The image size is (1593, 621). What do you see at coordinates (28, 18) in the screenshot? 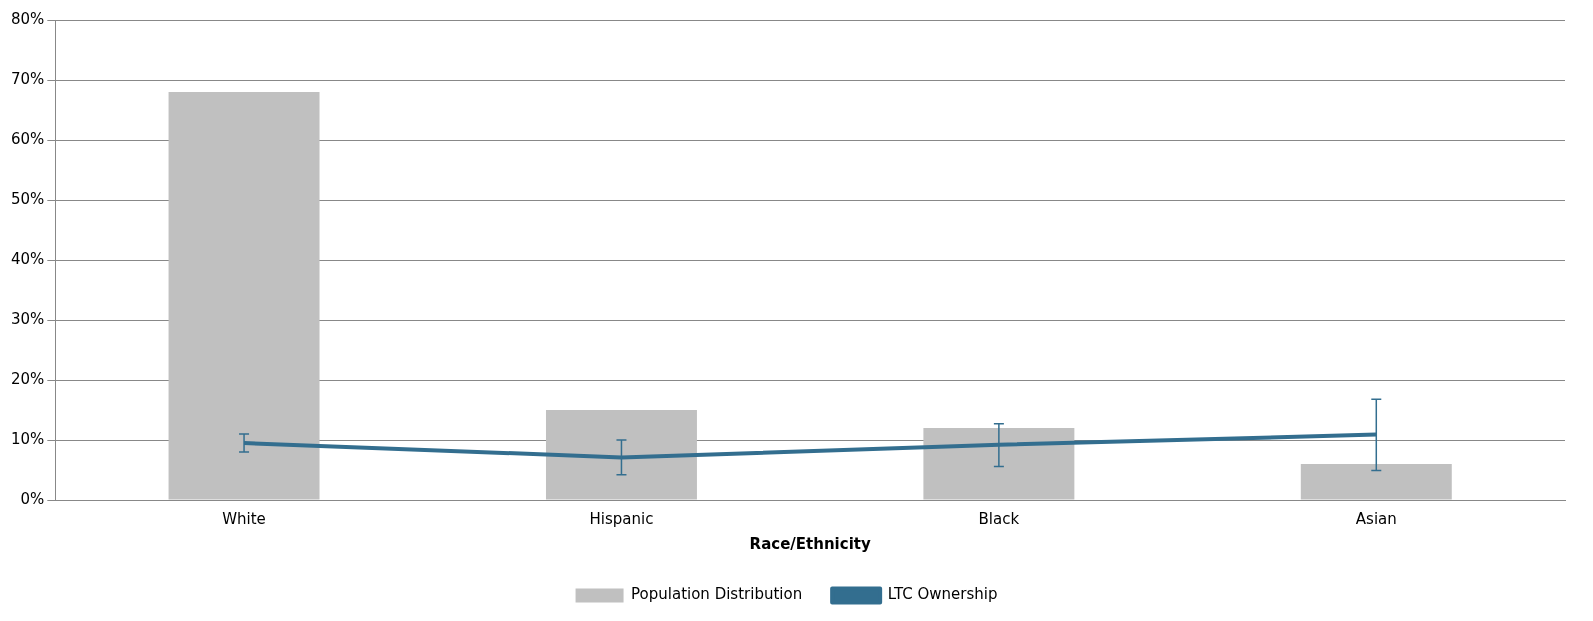
I see `y-tick-label: 80%` at bounding box center [28, 18].